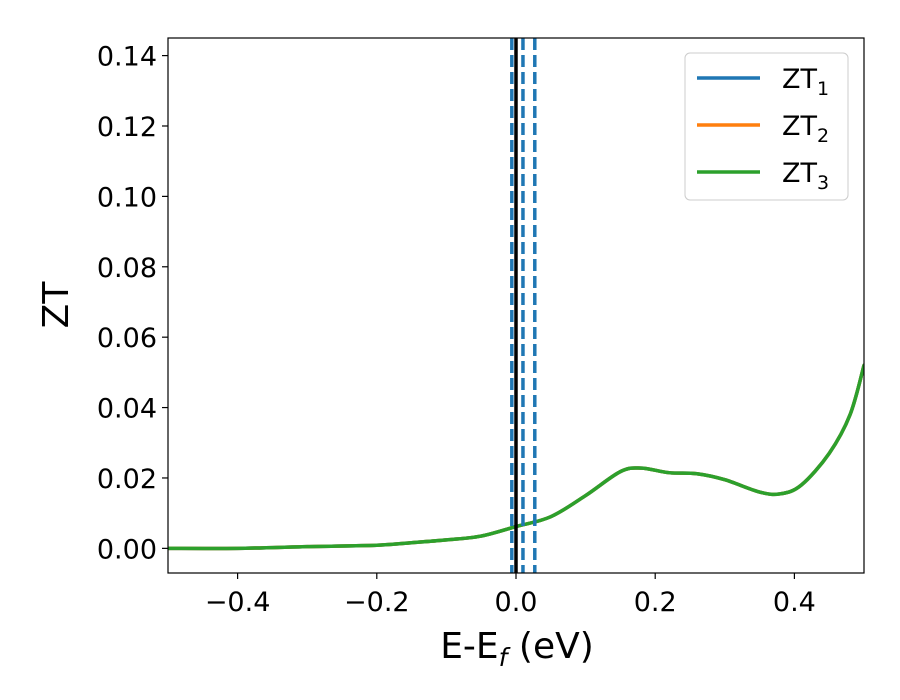  Describe the element at coordinates (127, 338) in the screenshot. I see `y-tick-label: 0.06` at that location.